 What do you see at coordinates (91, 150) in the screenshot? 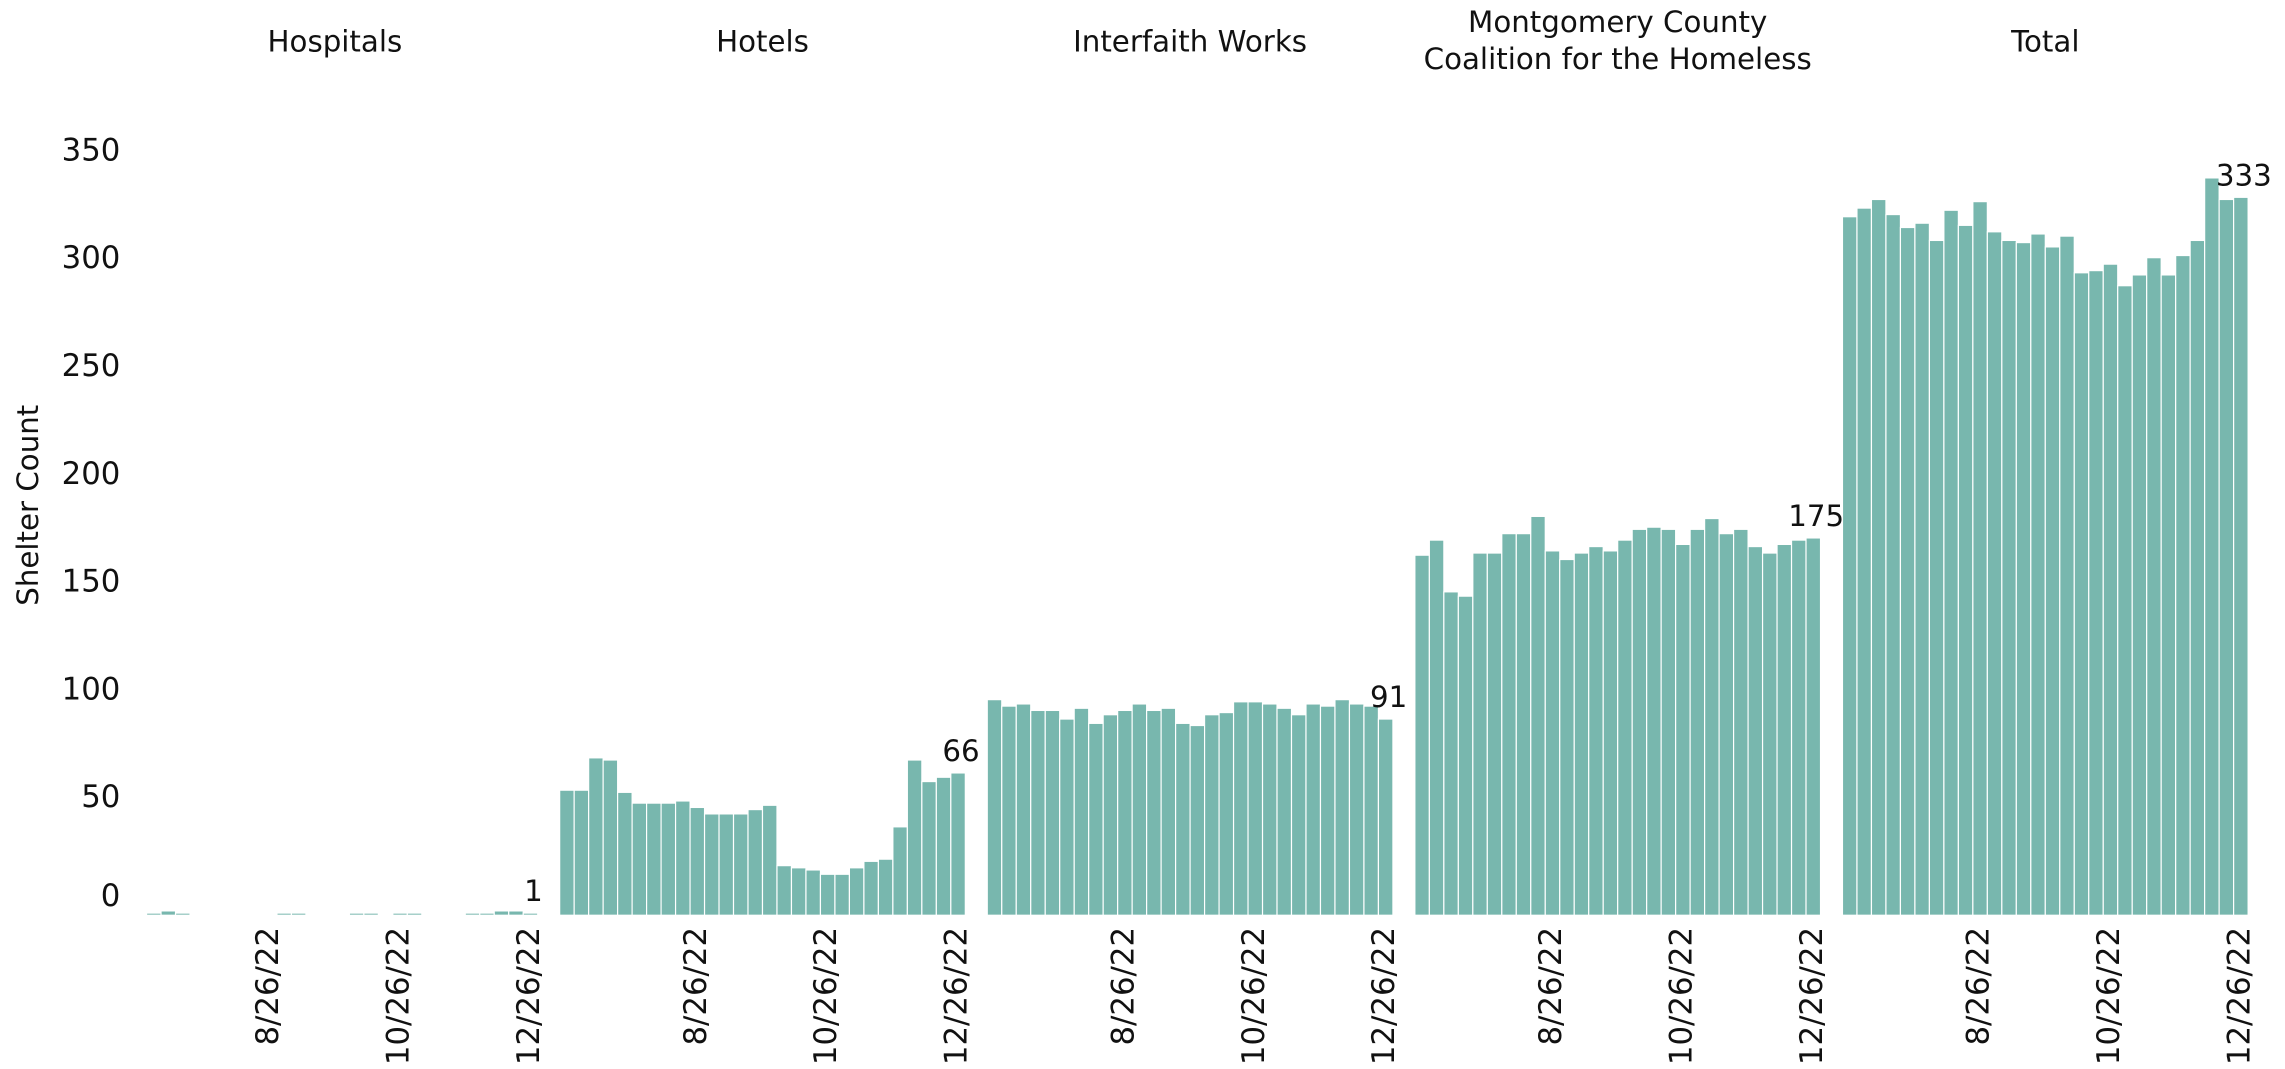
I see `y-tick-label: 350` at bounding box center [91, 150].